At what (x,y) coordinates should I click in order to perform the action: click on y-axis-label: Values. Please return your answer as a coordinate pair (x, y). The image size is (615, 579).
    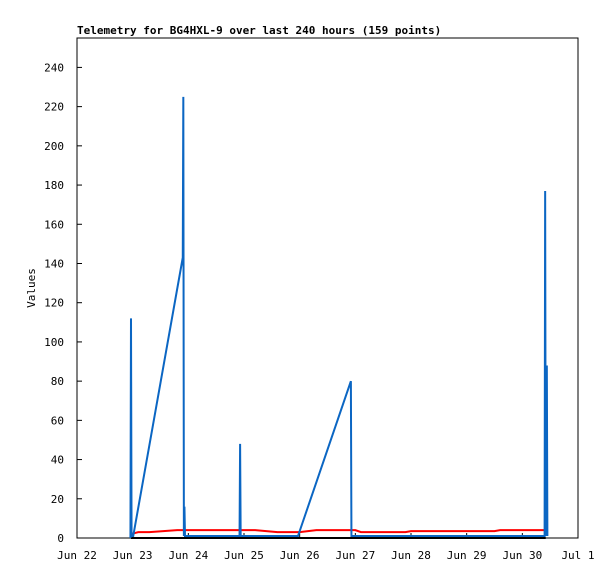
    Looking at the image, I should click on (31, 288).